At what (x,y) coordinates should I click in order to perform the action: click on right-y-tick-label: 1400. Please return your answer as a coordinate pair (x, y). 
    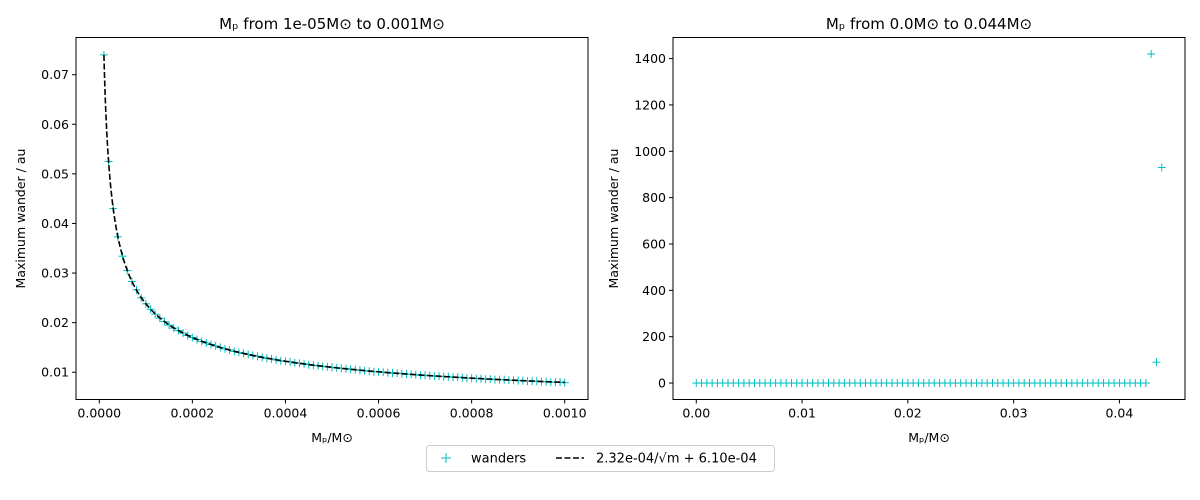
    Looking at the image, I should click on (650, 58).